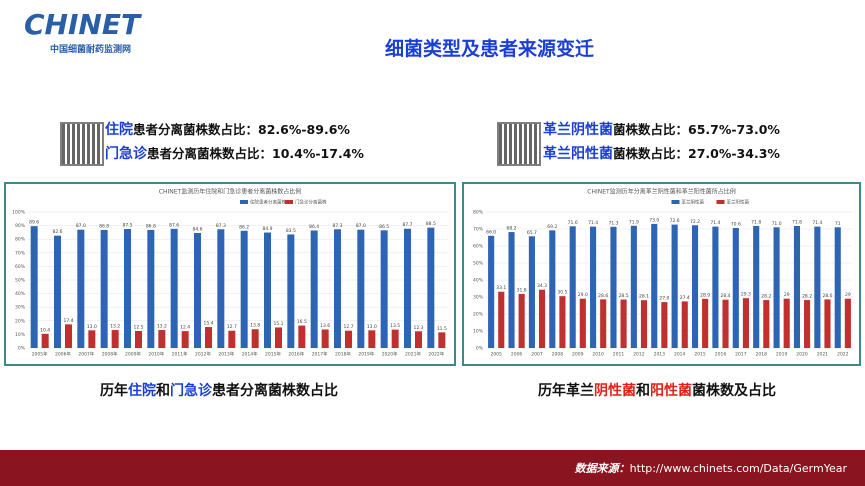 This screenshot has width=865, height=486. What do you see at coordinates (142, 391) in the screenshot?
I see `text-segment: 住院` at bounding box center [142, 391].